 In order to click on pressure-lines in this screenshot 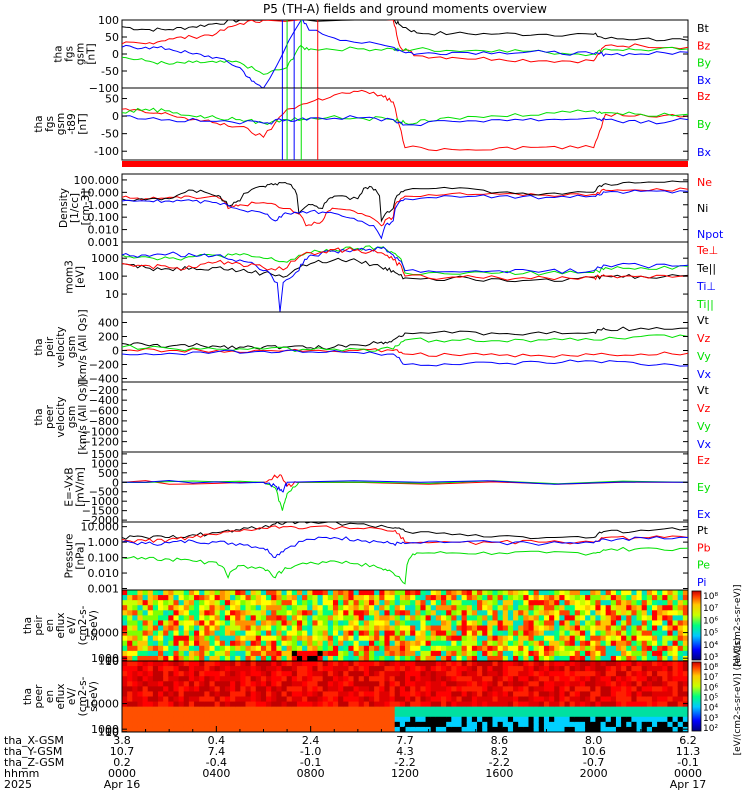, I will do `click(405, 553)`.